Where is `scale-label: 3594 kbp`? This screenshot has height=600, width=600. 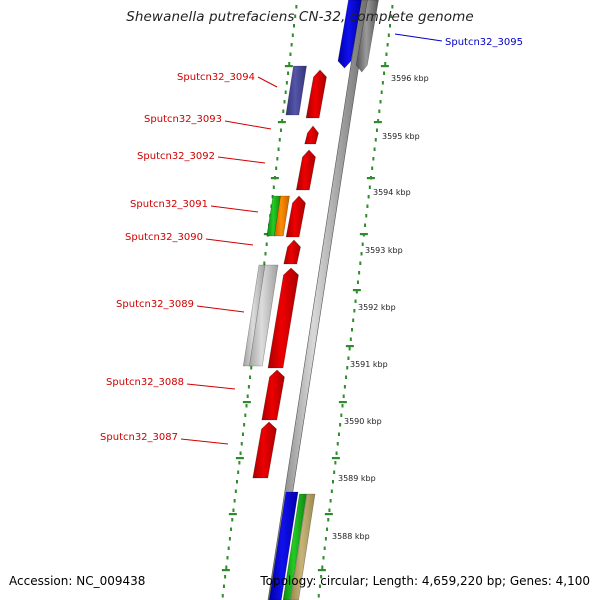 scale-label: 3594 kbp is located at coordinates (392, 192).